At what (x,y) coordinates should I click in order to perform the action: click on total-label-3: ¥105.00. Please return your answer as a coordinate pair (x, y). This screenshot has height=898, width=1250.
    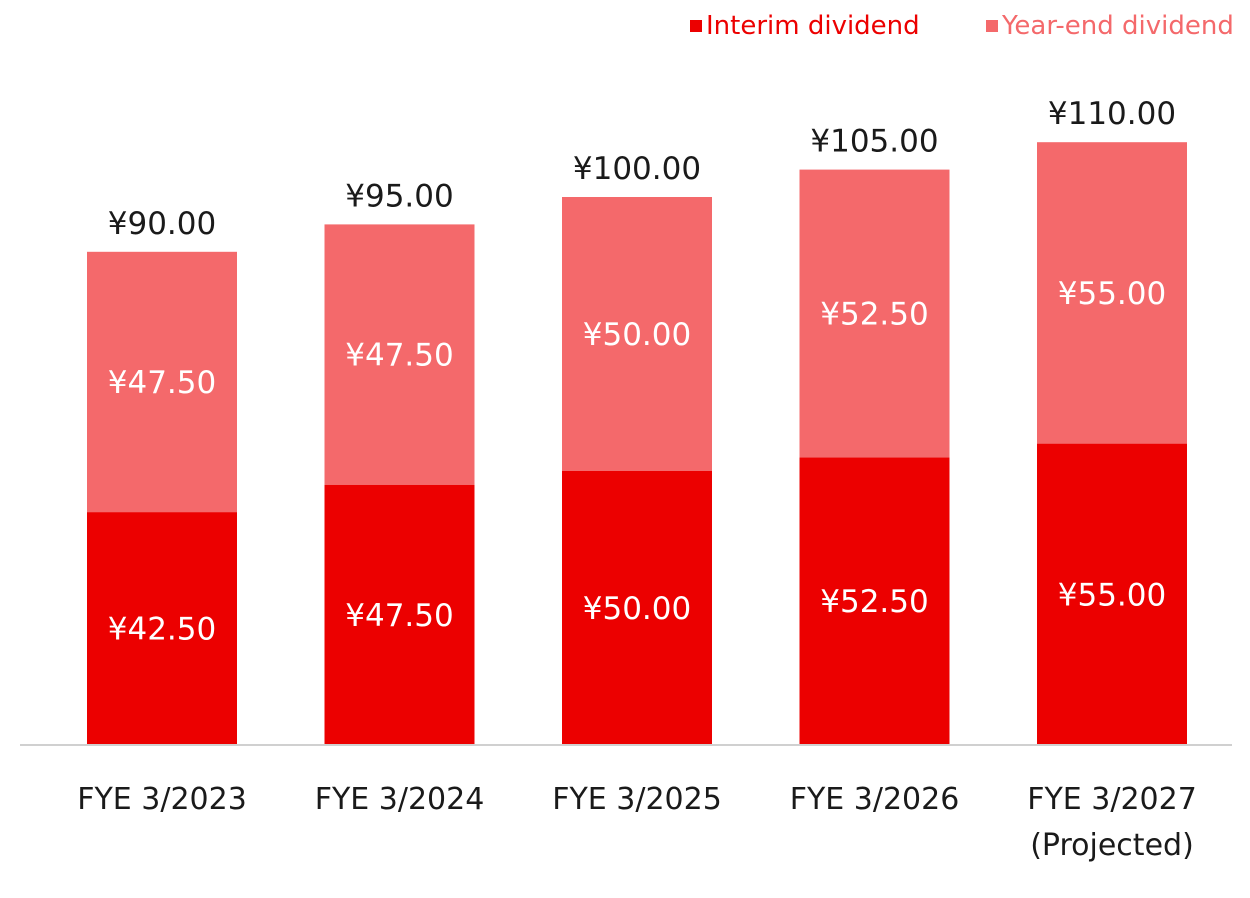
    Looking at the image, I should click on (874, 142).